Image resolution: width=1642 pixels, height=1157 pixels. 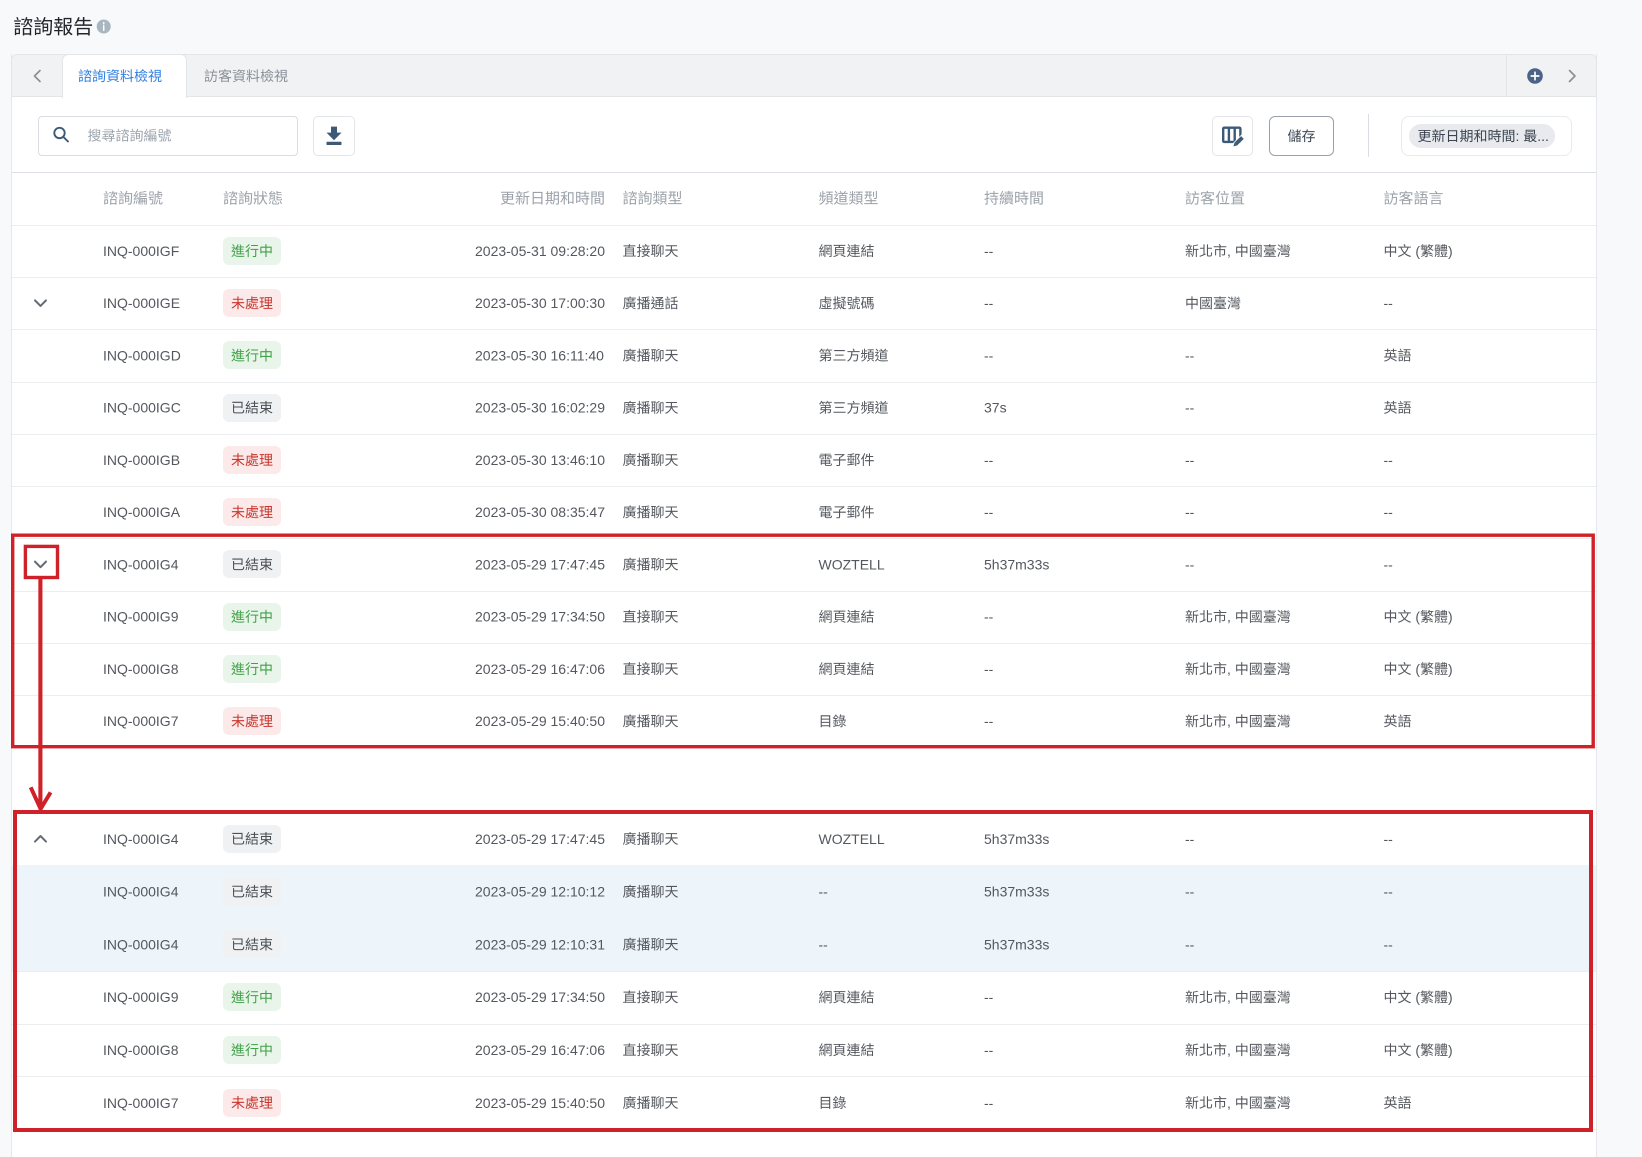 What do you see at coordinates (141, 460) in the screenshot?
I see `svg-text: INQ-000IGB` at bounding box center [141, 460].